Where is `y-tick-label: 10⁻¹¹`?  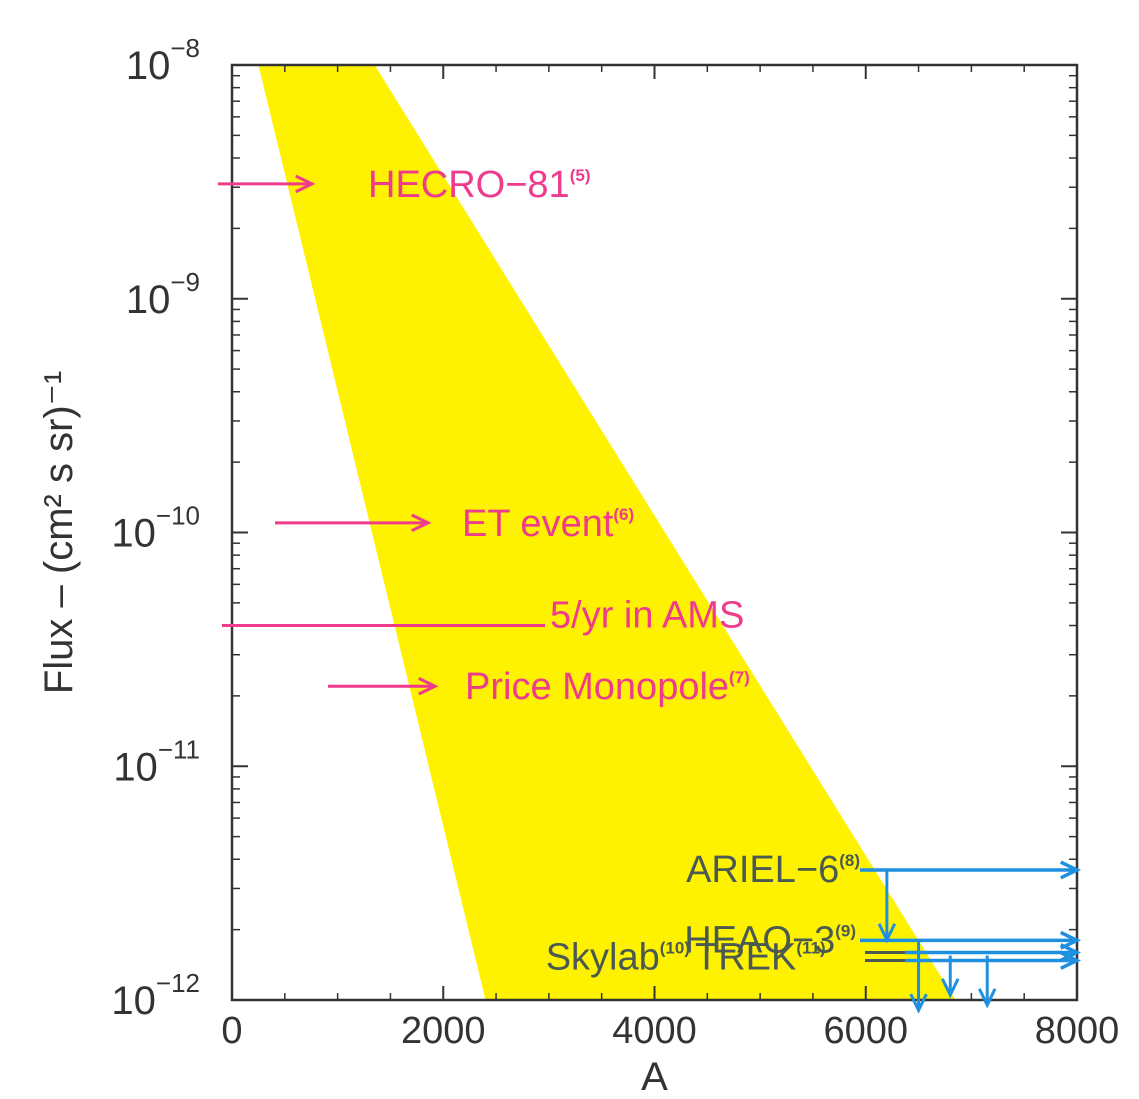 y-tick-label: 10⁻¹¹ is located at coordinates (156, 761).